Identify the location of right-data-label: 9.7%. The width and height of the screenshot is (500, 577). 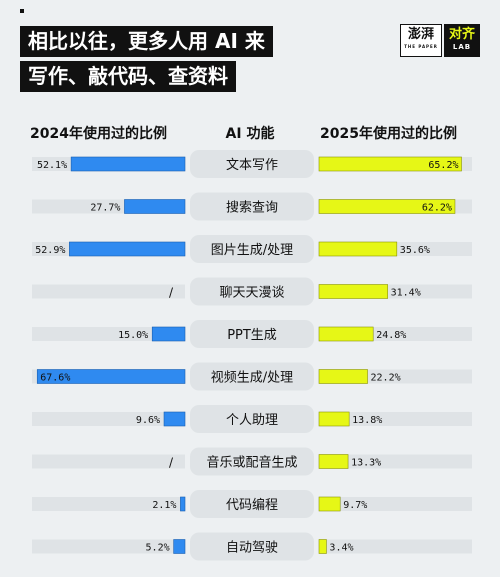
(355, 505).